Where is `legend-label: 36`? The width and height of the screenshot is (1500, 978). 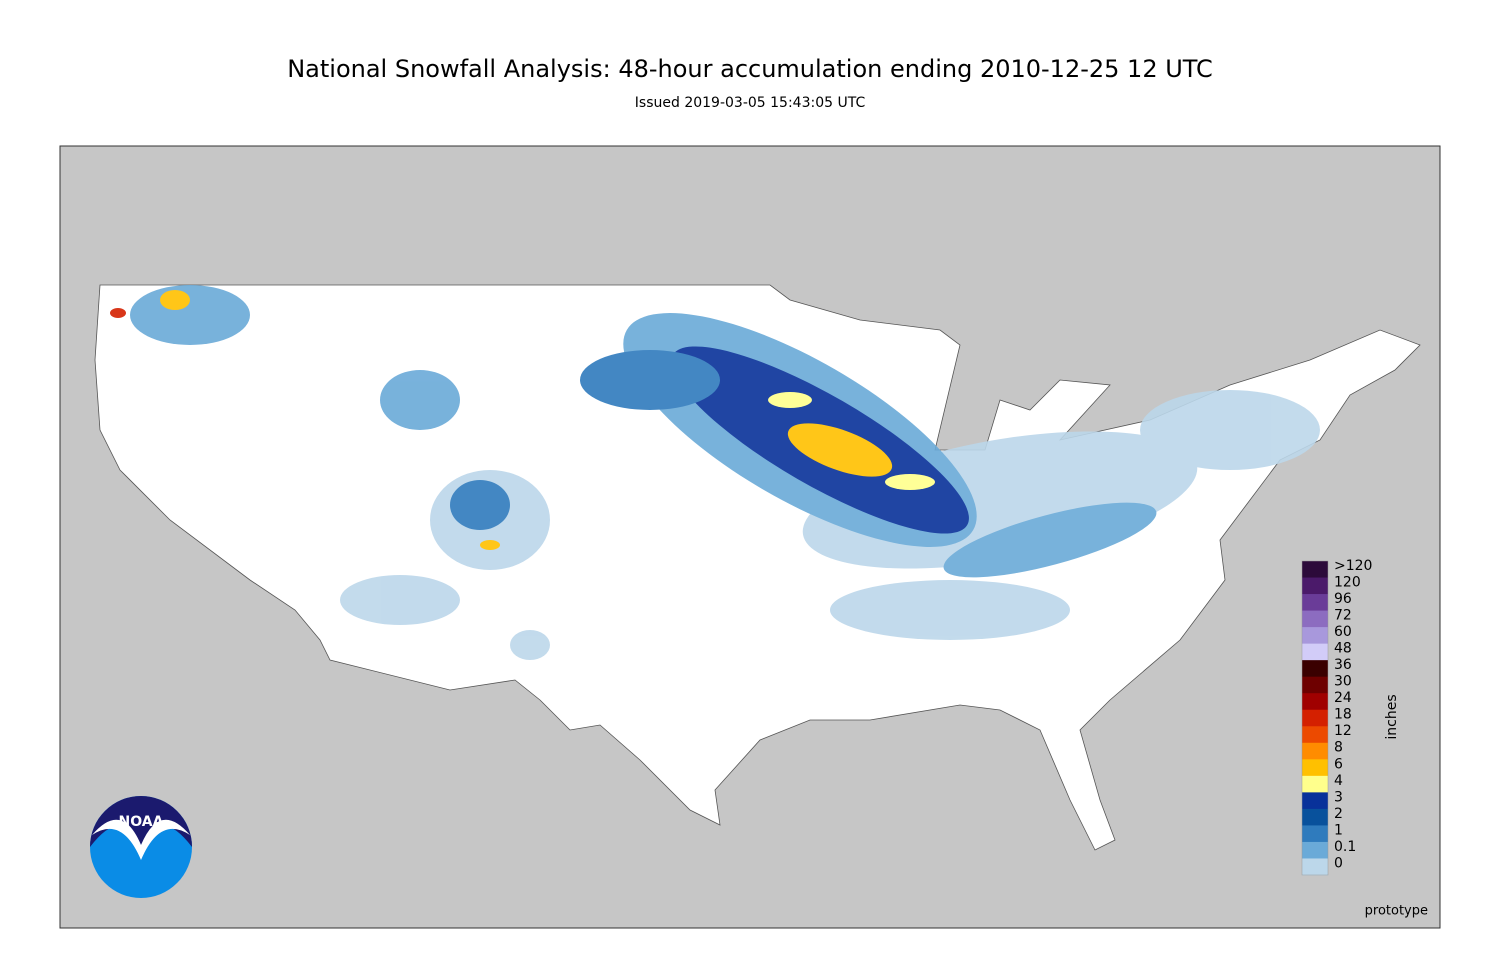
legend-label: 36 is located at coordinates (1343, 665).